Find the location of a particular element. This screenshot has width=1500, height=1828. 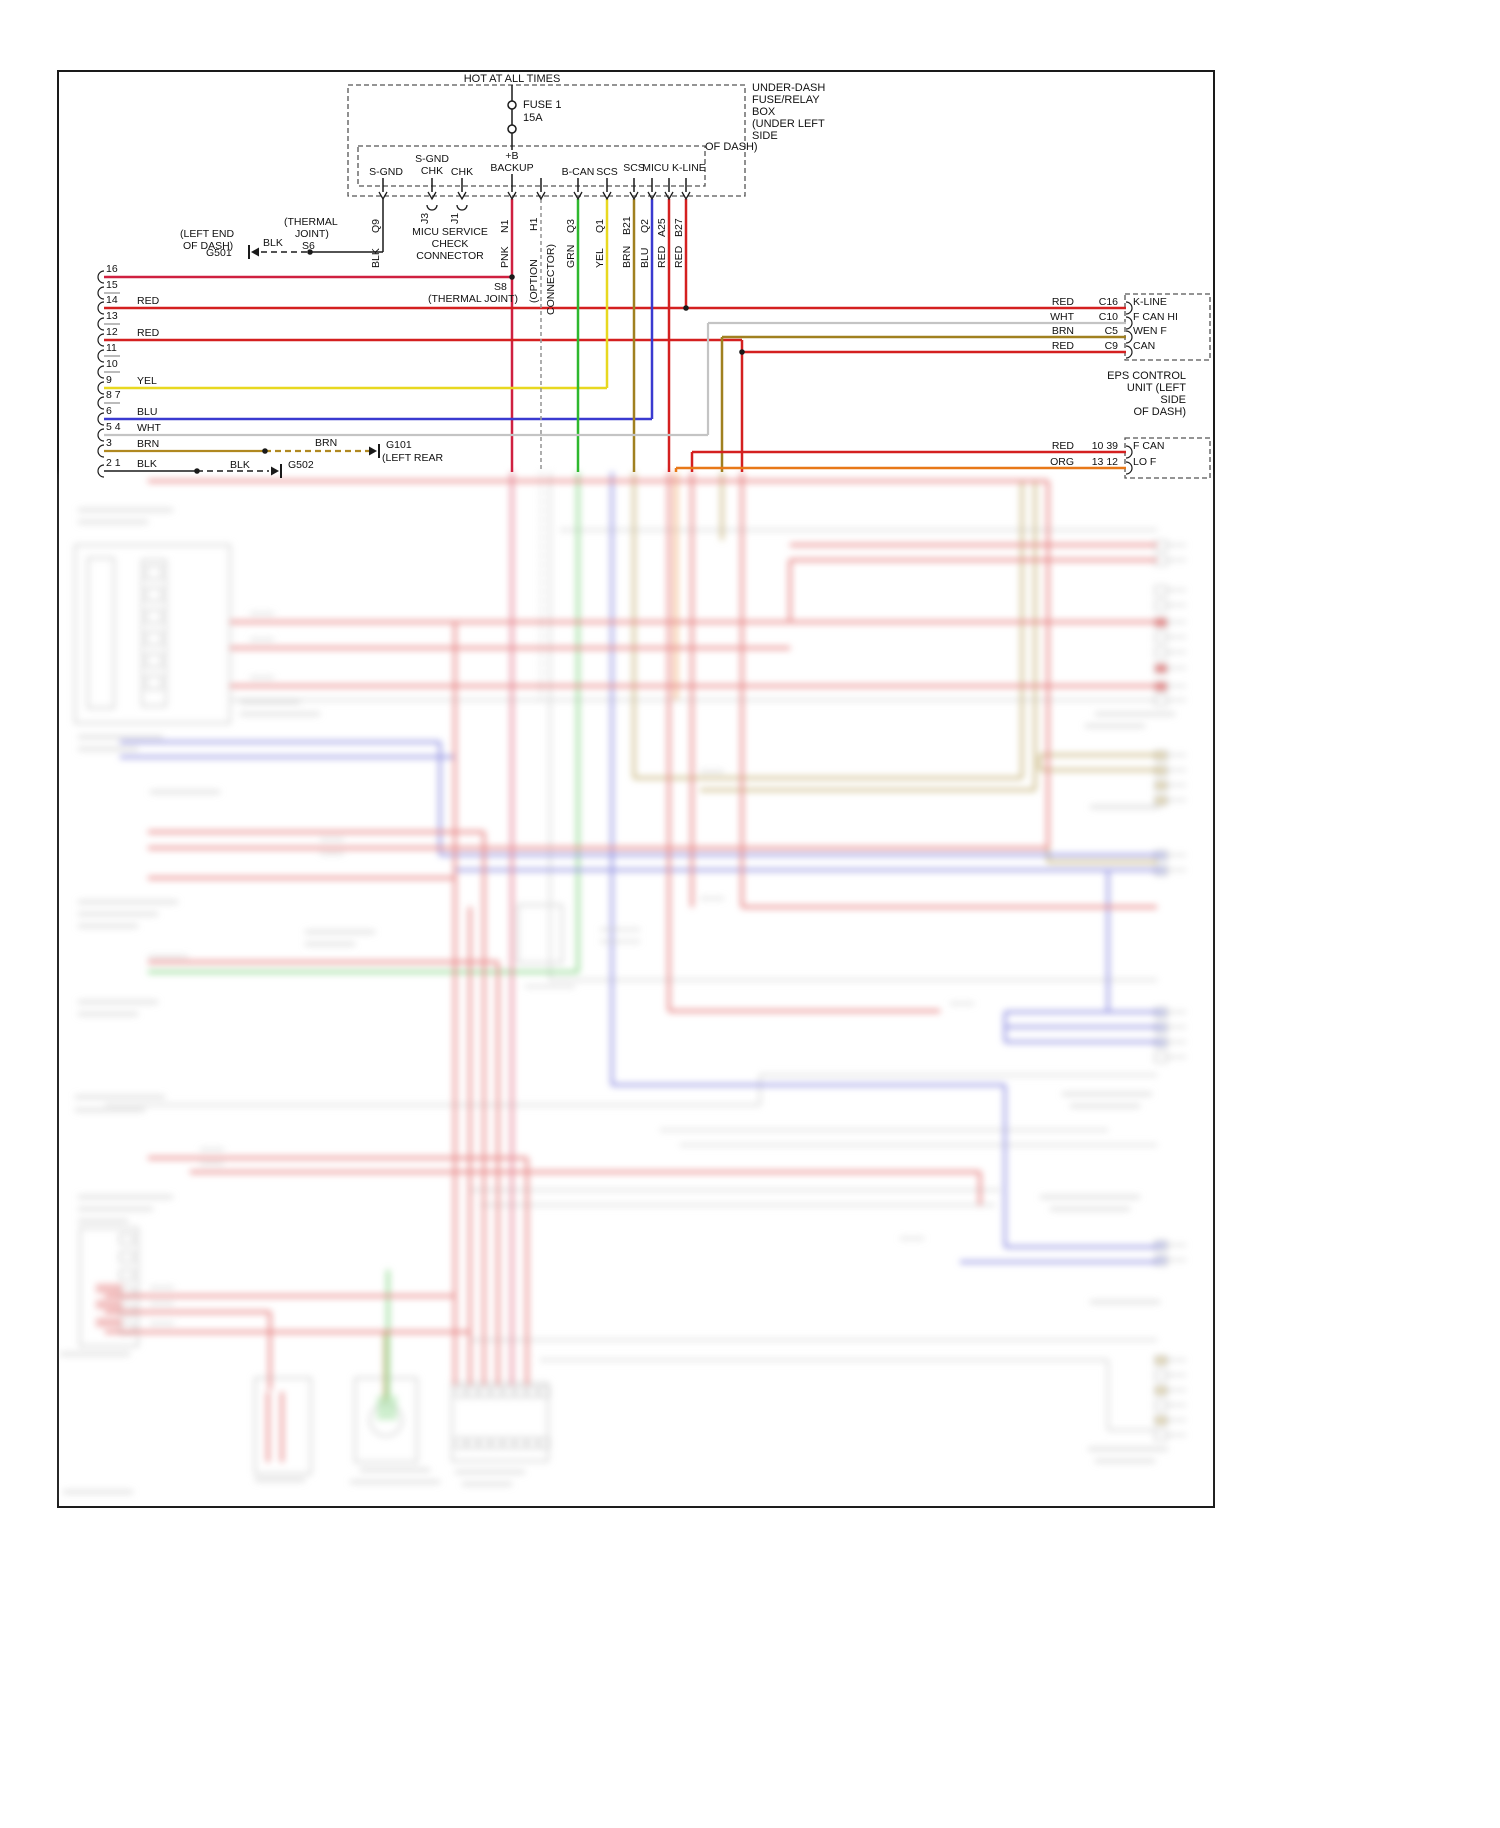

pin-a25: A25 is located at coordinates (662, 227).